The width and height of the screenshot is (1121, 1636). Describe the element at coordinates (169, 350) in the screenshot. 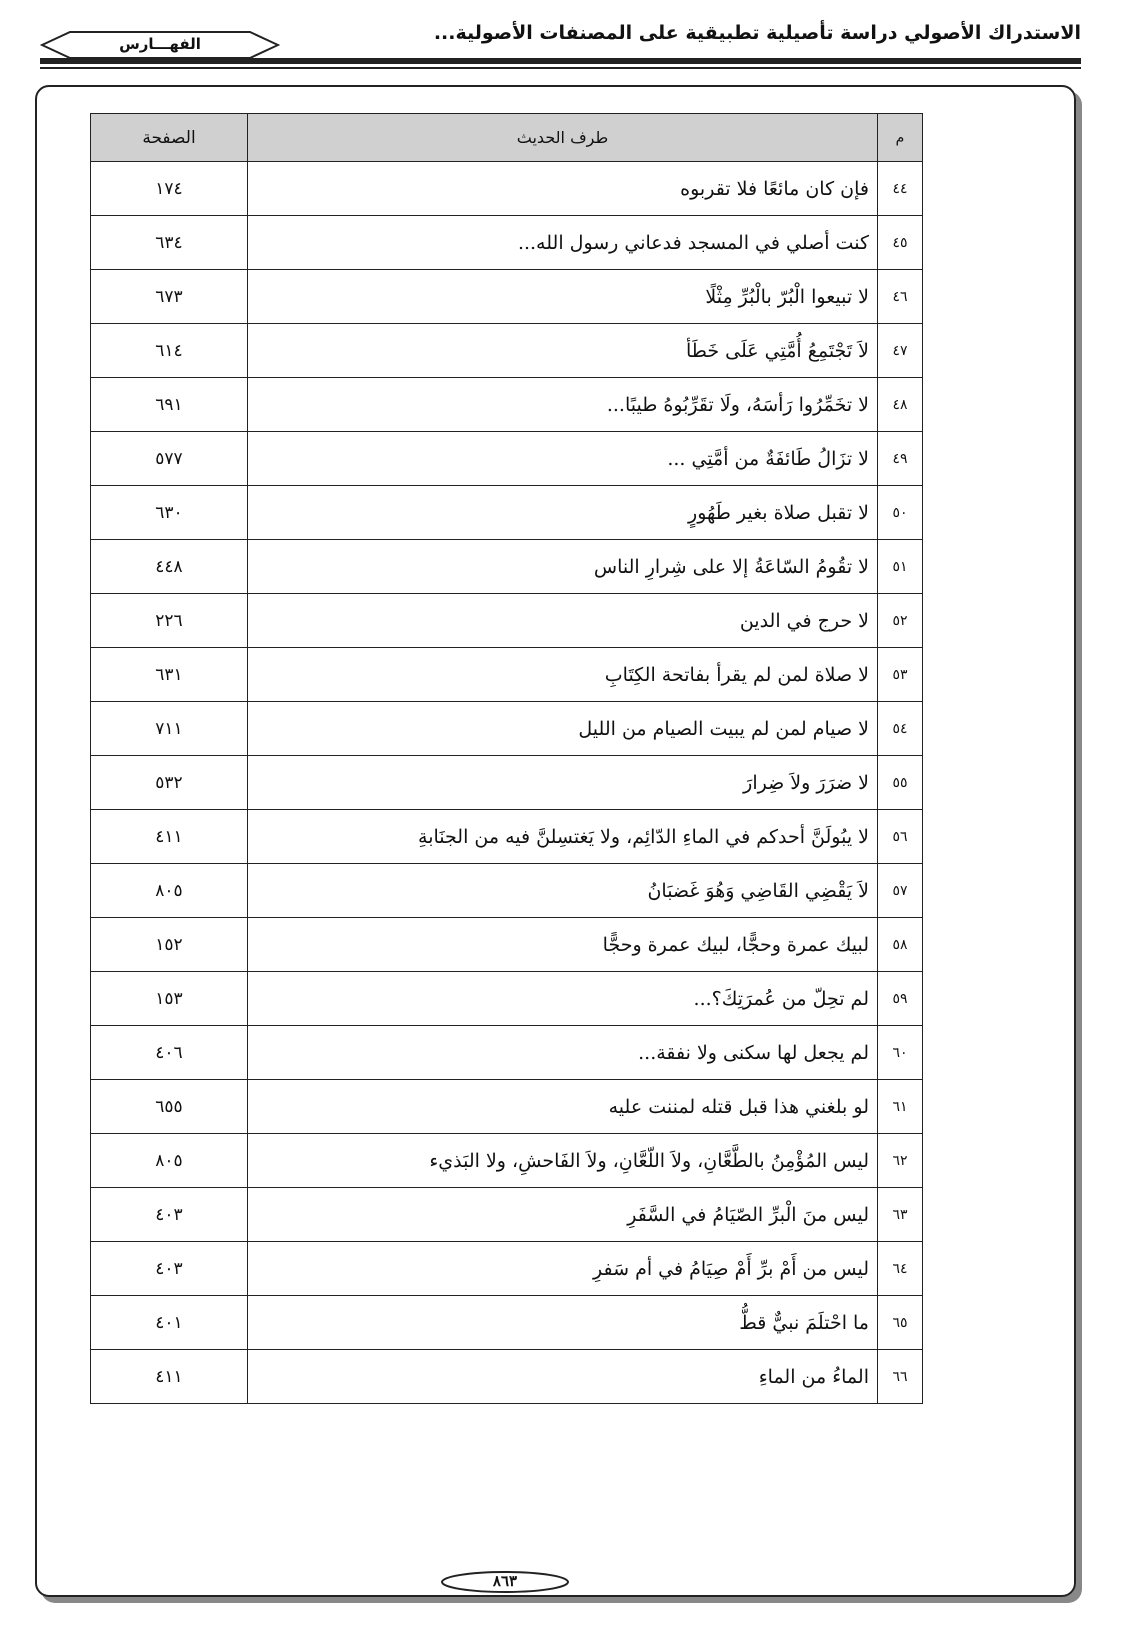

I see `page-ref: ٦١٤` at that location.